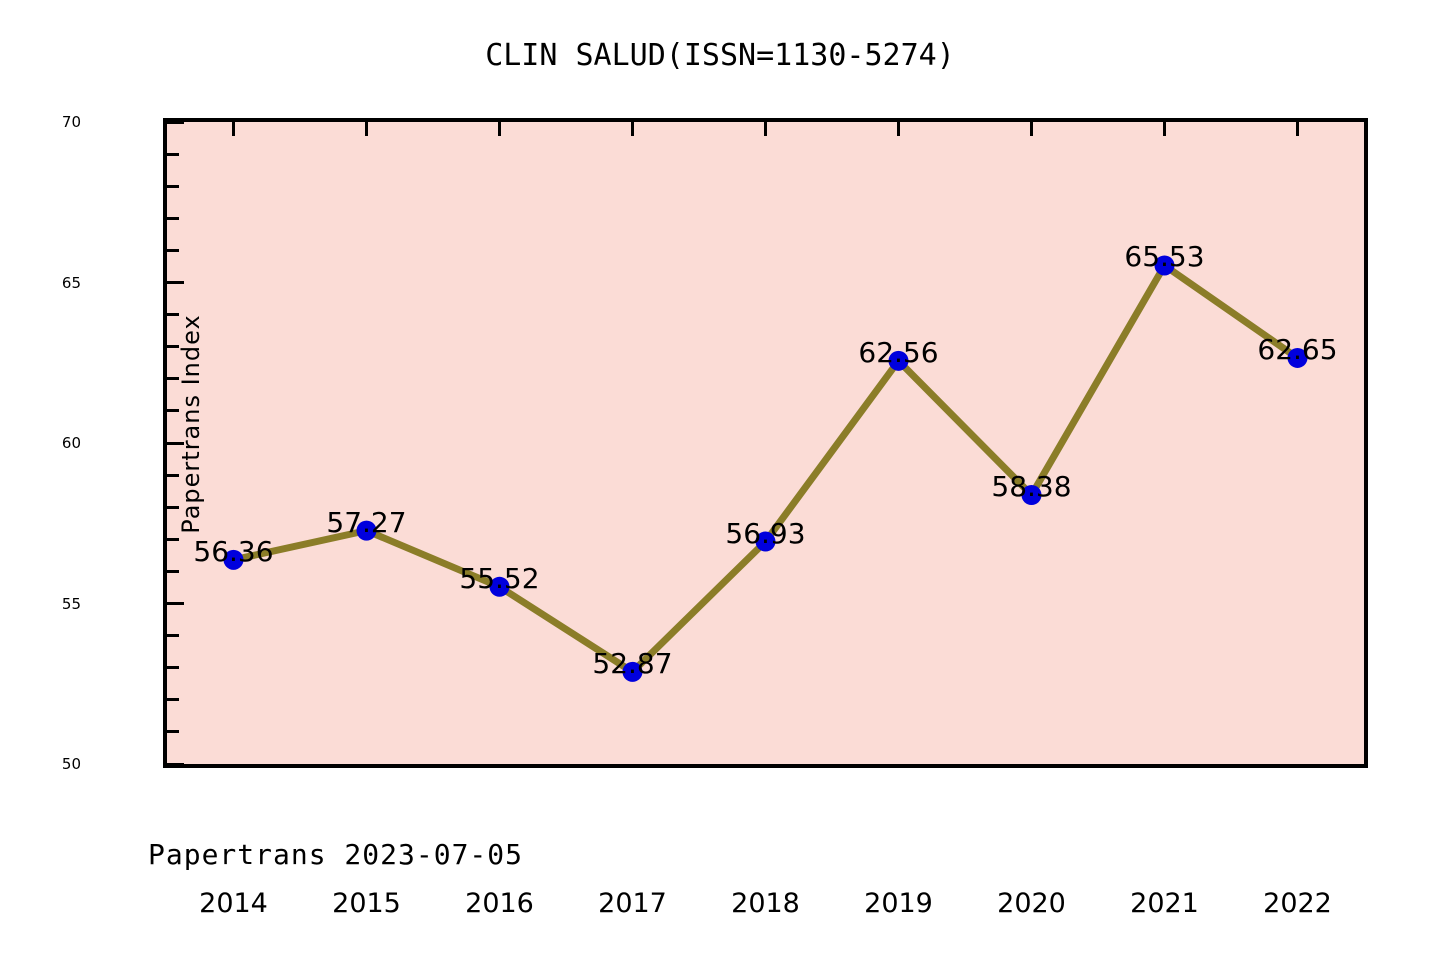 This screenshot has height=960, width=1440. I want to click on chart-title: CLIN SALUD(ISSN=1130-5274), so click(720, 55).